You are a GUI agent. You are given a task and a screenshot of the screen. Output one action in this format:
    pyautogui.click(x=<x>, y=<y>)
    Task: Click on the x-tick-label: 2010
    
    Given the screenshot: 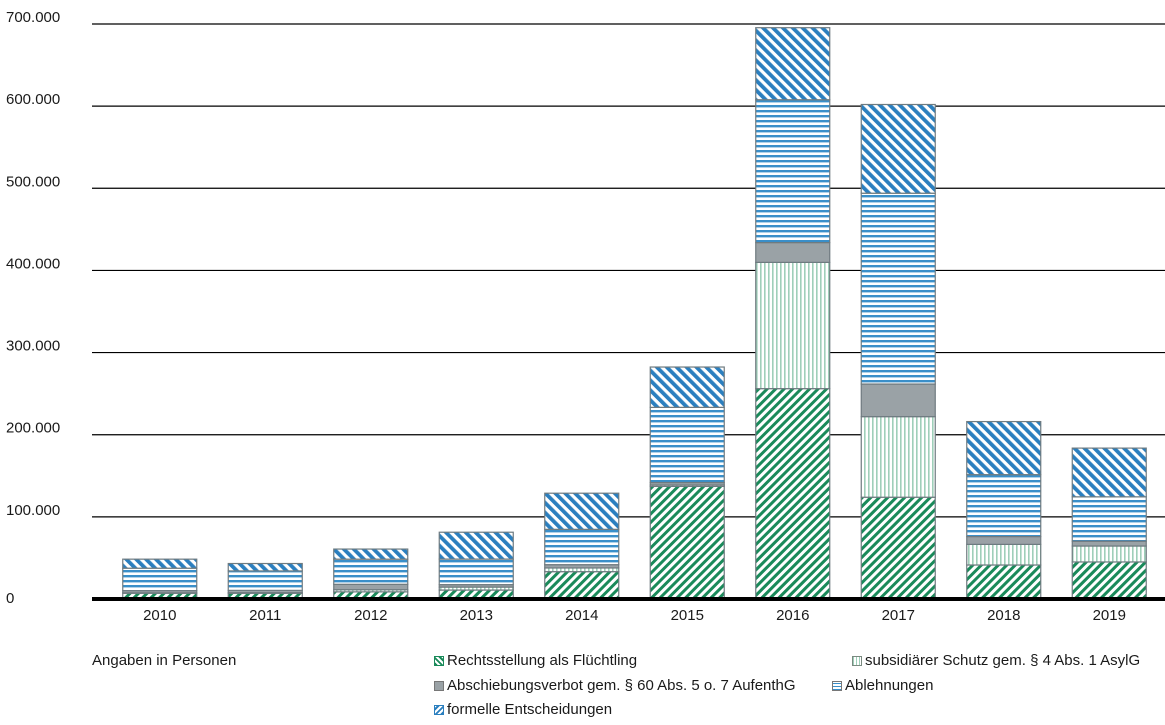 What is the action you would take?
    pyautogui.click(x=159, y=615)
    